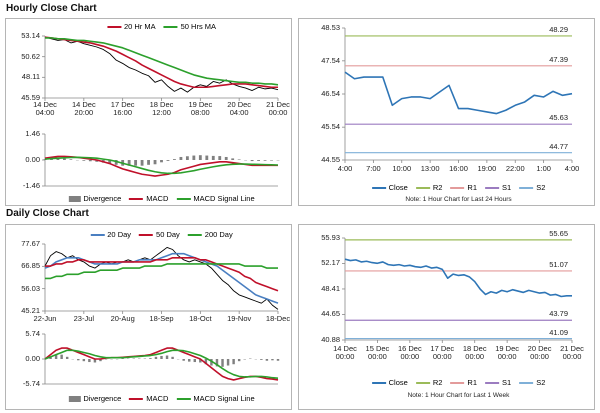 The image size is (600, 413). I want to click on y-tick-label: 48.11, so click(30, 77).